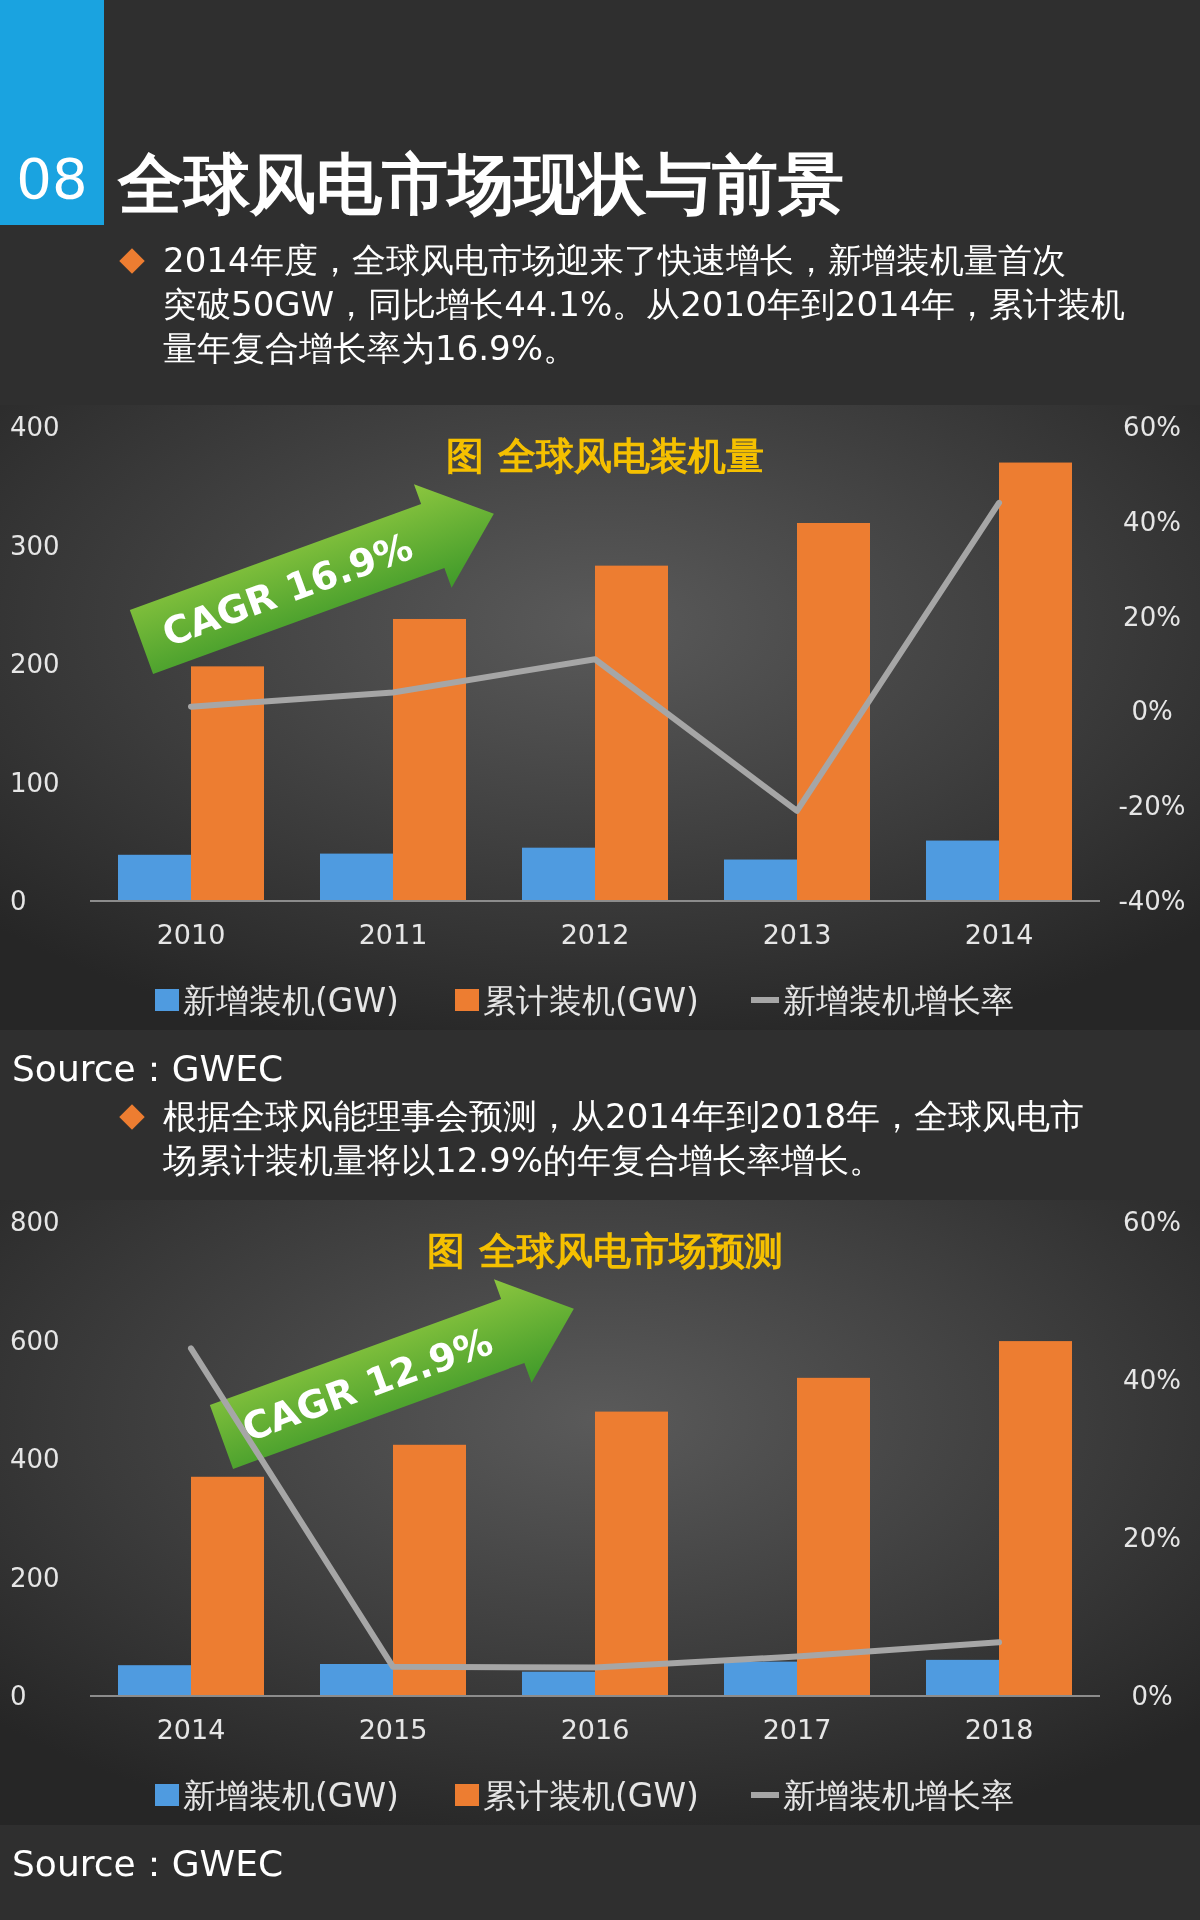 The image size is (1200, 1920). I want to click on x-tick-label: 2015, so click(393, 1729).